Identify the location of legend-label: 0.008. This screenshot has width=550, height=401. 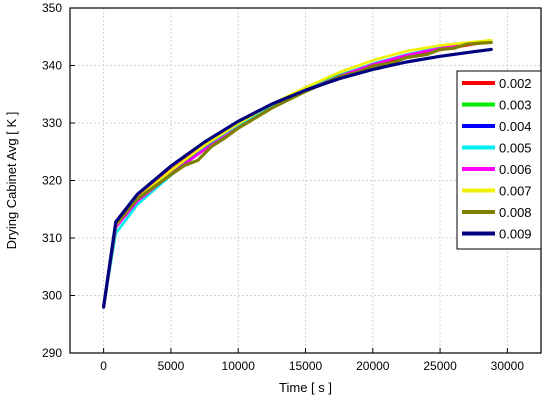
(515, 212).